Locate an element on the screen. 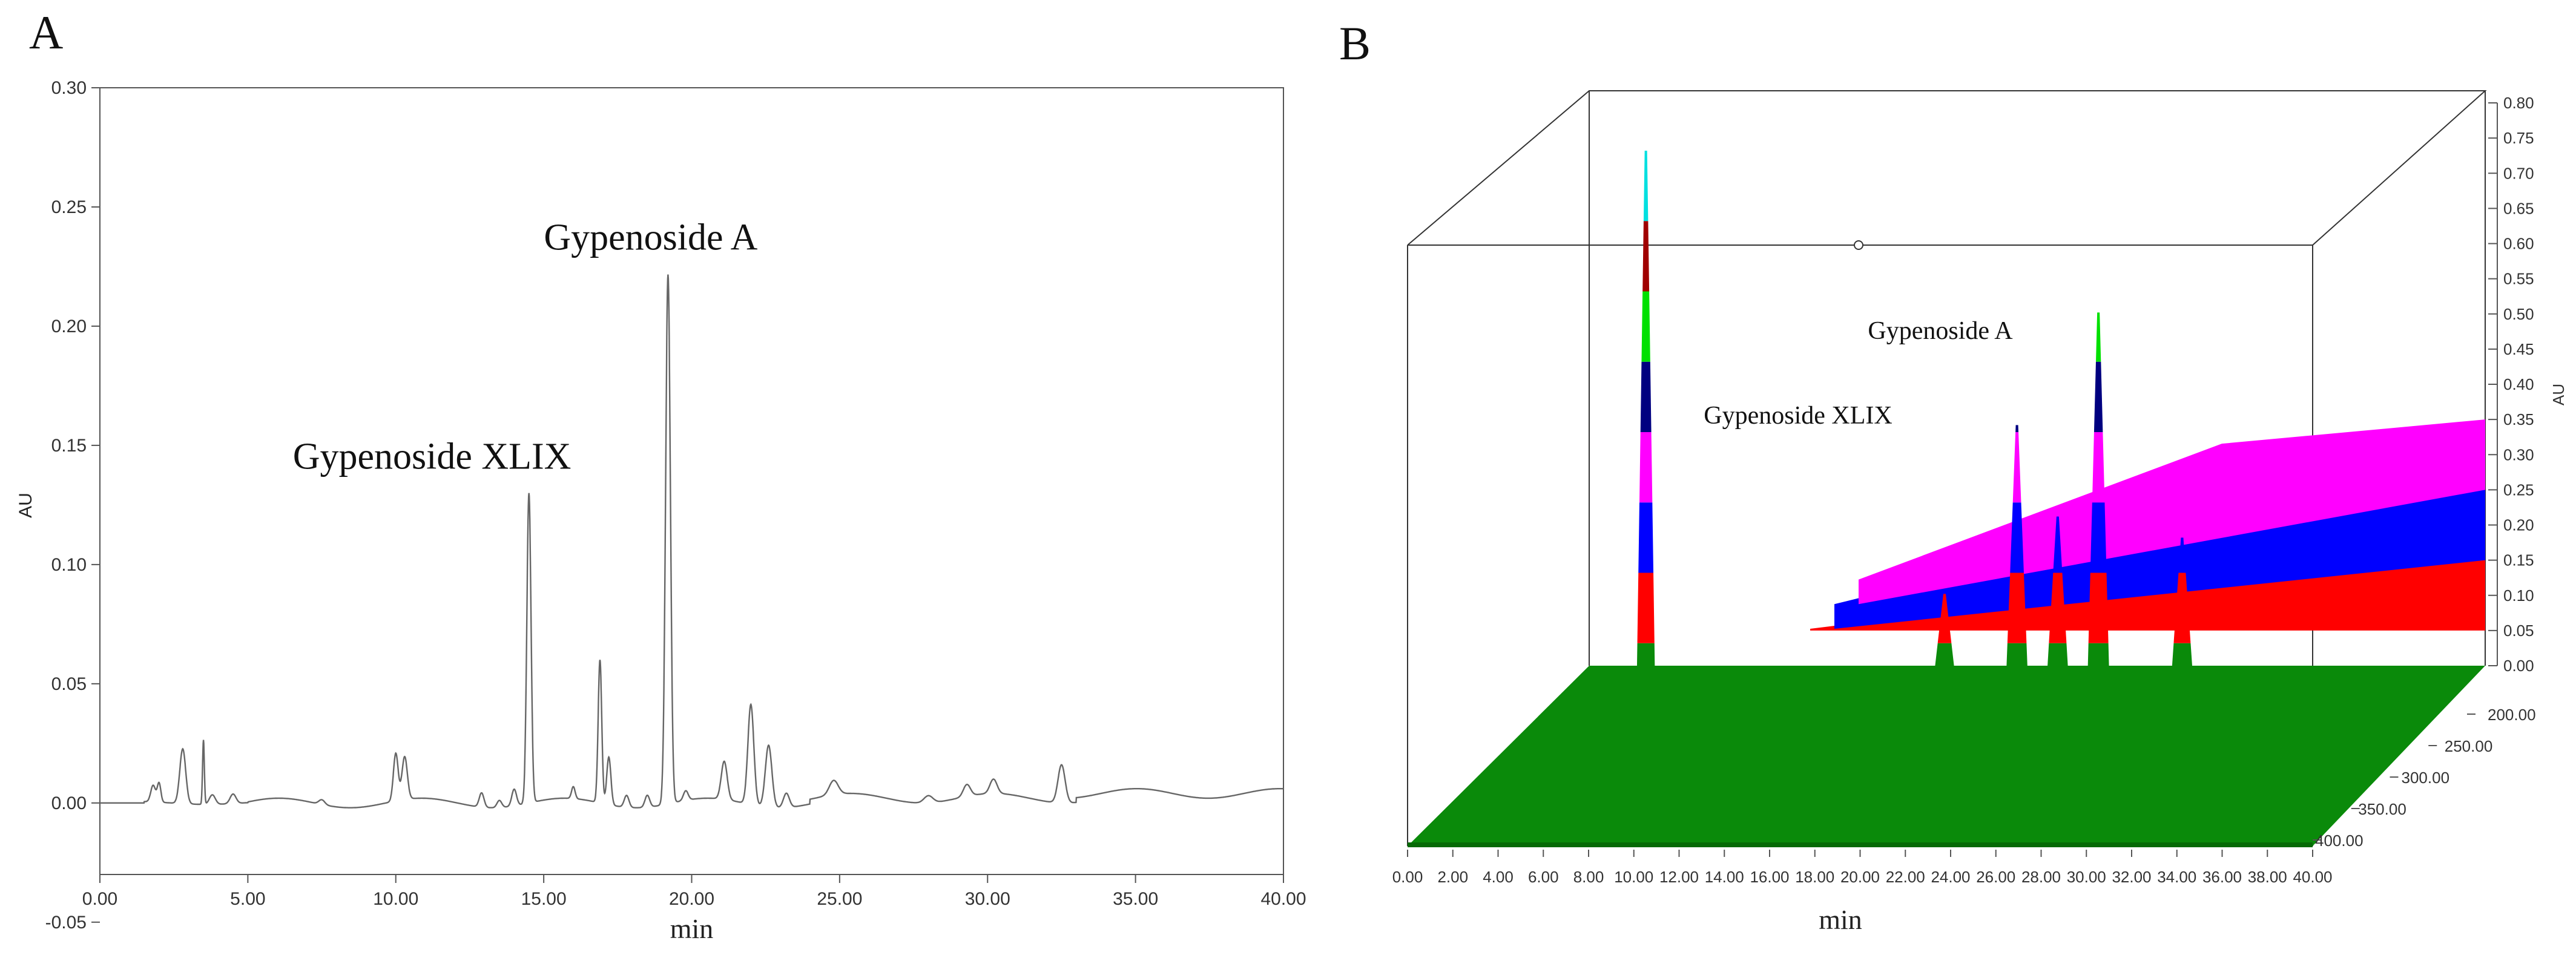 Image resolution: width=2576 pixels, height=958 pixels. x-tick-label: 35.00 is located at coordinates (1135, 899).